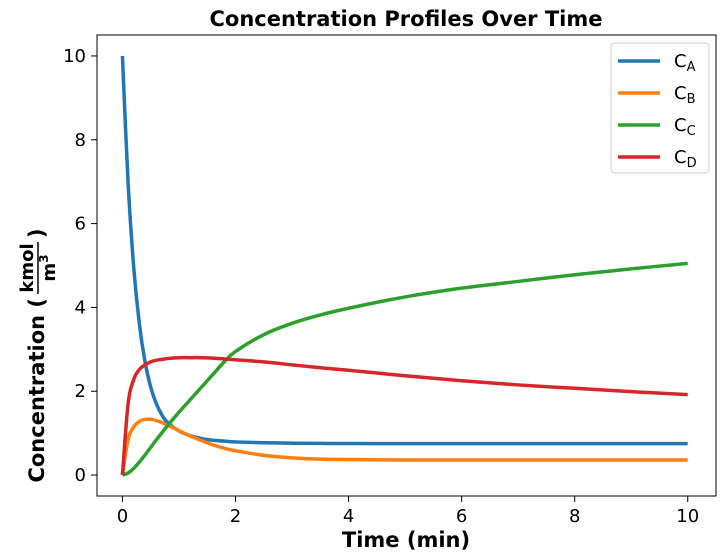 Image resolution: width=726 pixels, height=560 pixels. I want to click on x-tick-label: 0, so click(122, 516).